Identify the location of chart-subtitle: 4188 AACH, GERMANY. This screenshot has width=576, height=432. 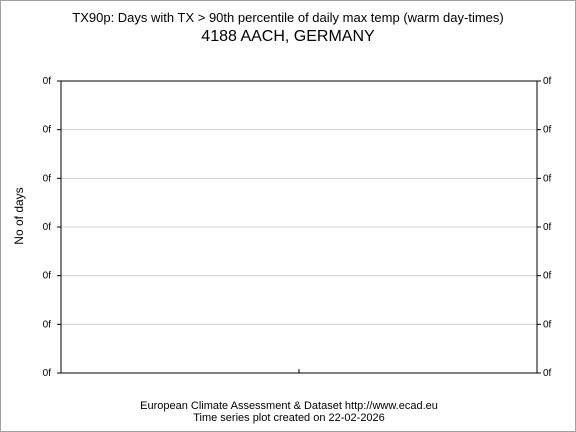
(288, 36).